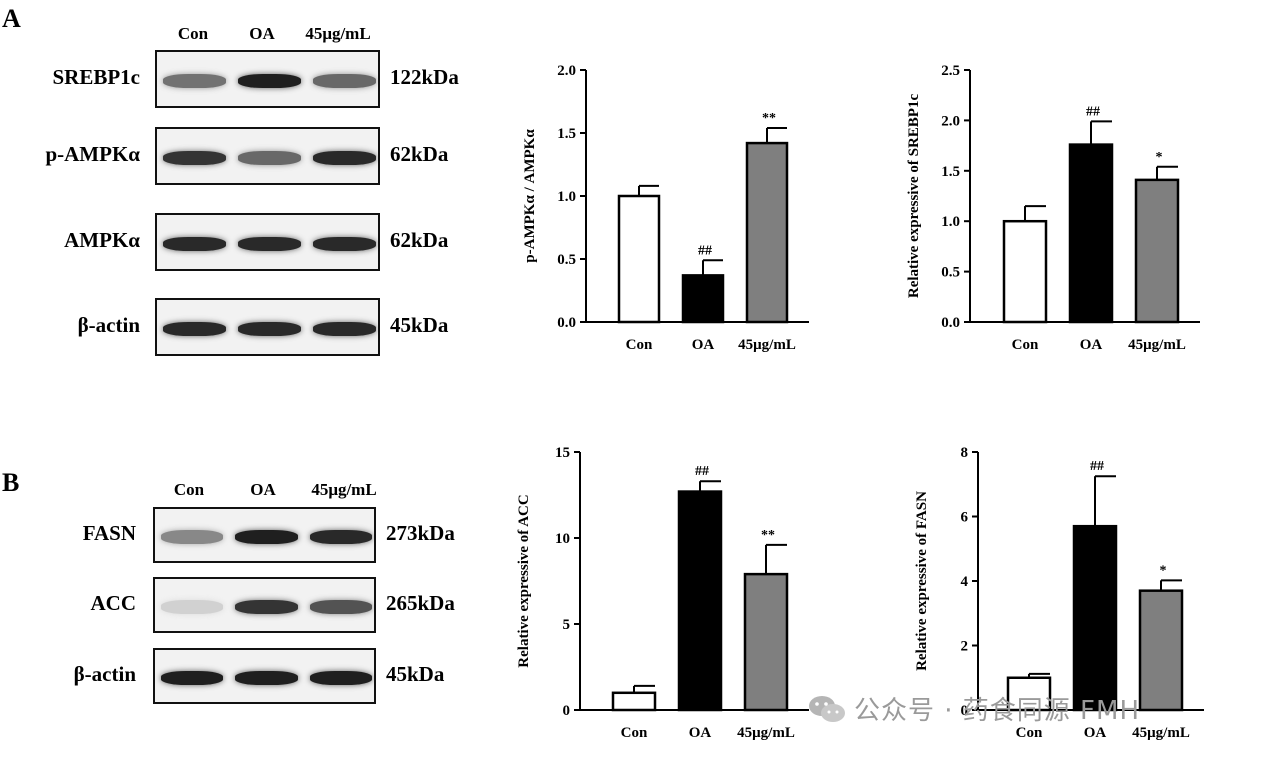 The width and height of the screenshot is (1268, 761). Describe the element at coordinates (965, 582) in the screenshot. I see `y-tick-label-3-2: 4` at that location.